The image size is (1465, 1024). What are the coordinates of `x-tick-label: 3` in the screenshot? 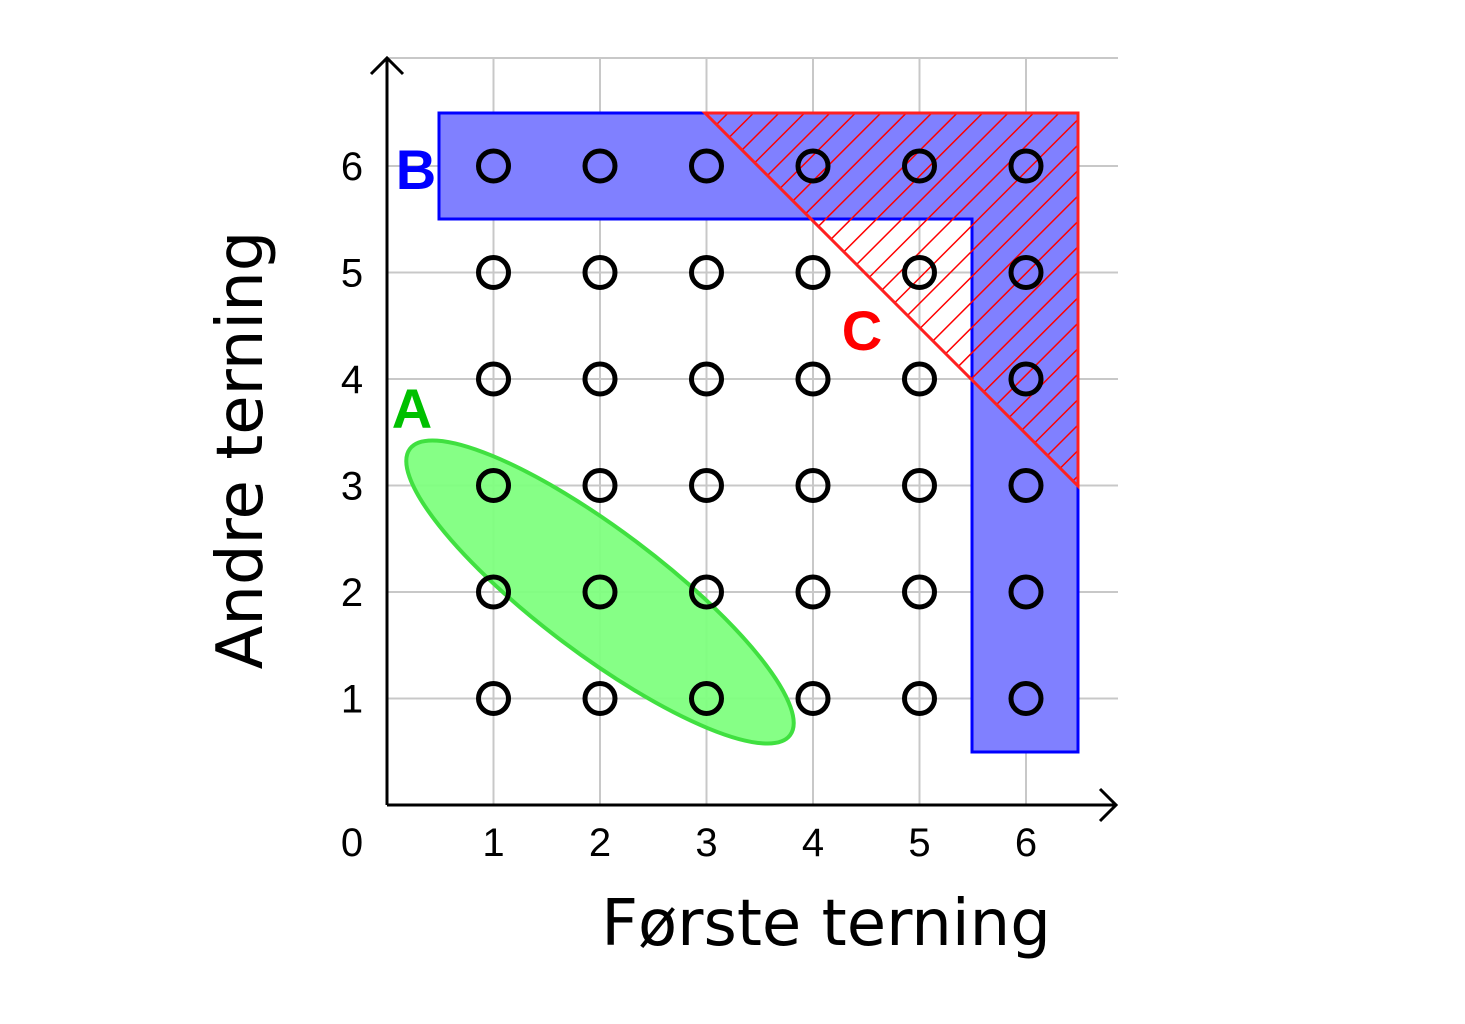 It's located at (706, 843).